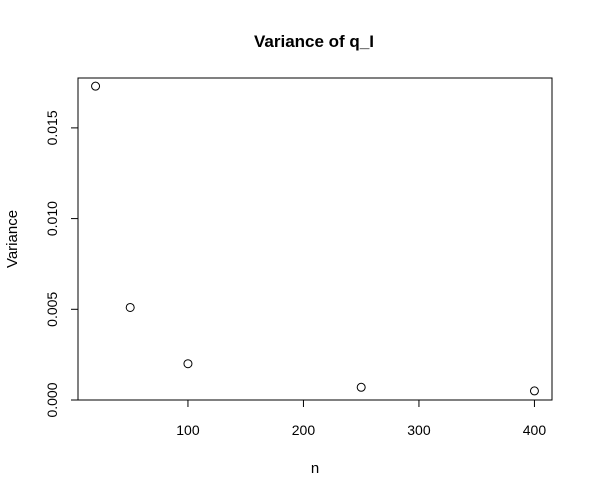  Describe the element at coordinates (304, 430) in the screenshot. I see `x-tick-label: 200` at that location.